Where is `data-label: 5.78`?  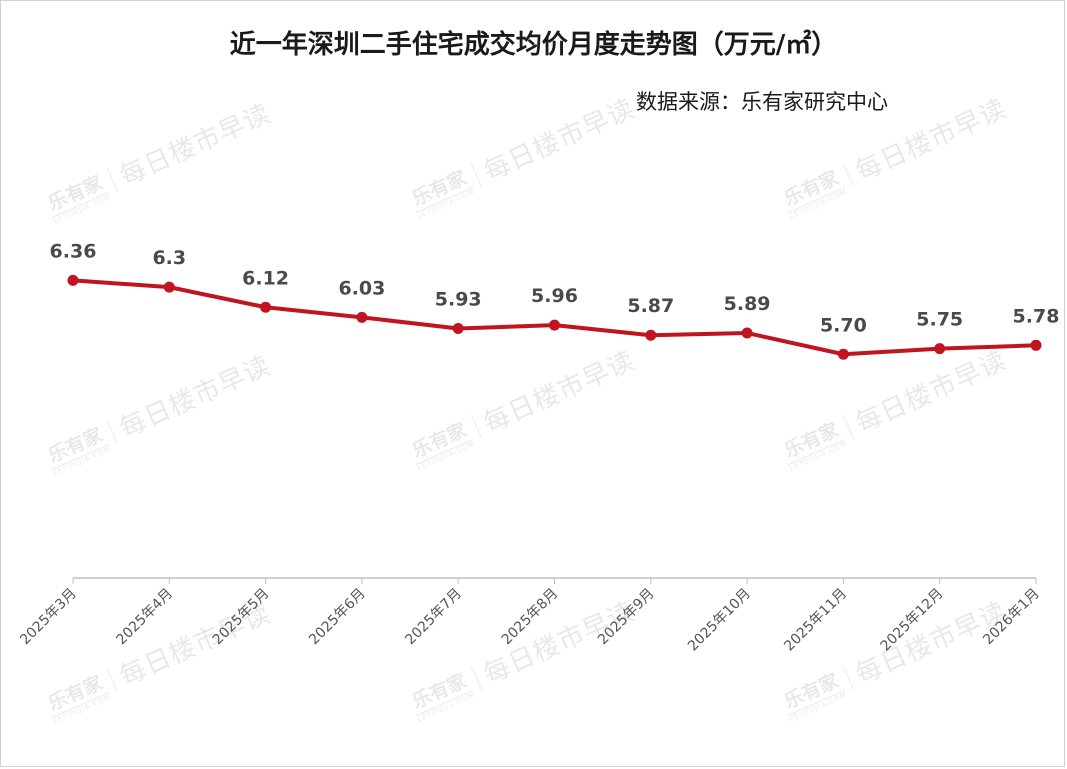 data-label: 5.78 is located at coordinates (1036, 316).